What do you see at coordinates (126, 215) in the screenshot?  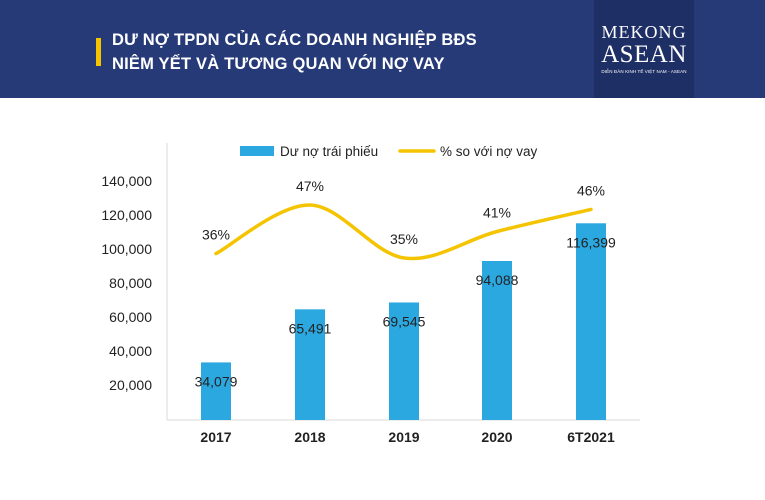 I see `y-tick-label: 120,000` at bounding box center [126, 215].